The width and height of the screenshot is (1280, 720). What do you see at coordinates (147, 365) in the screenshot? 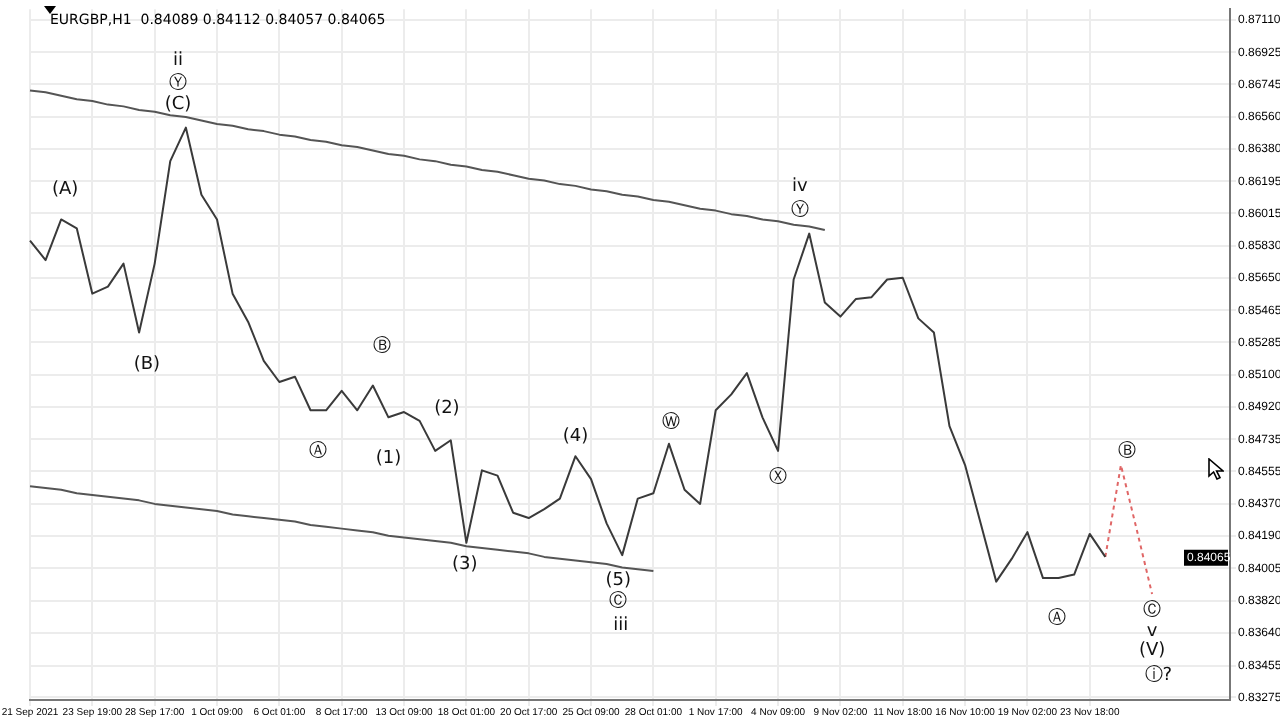
I see `annotation: (B)` at bounding box center [147, 365].